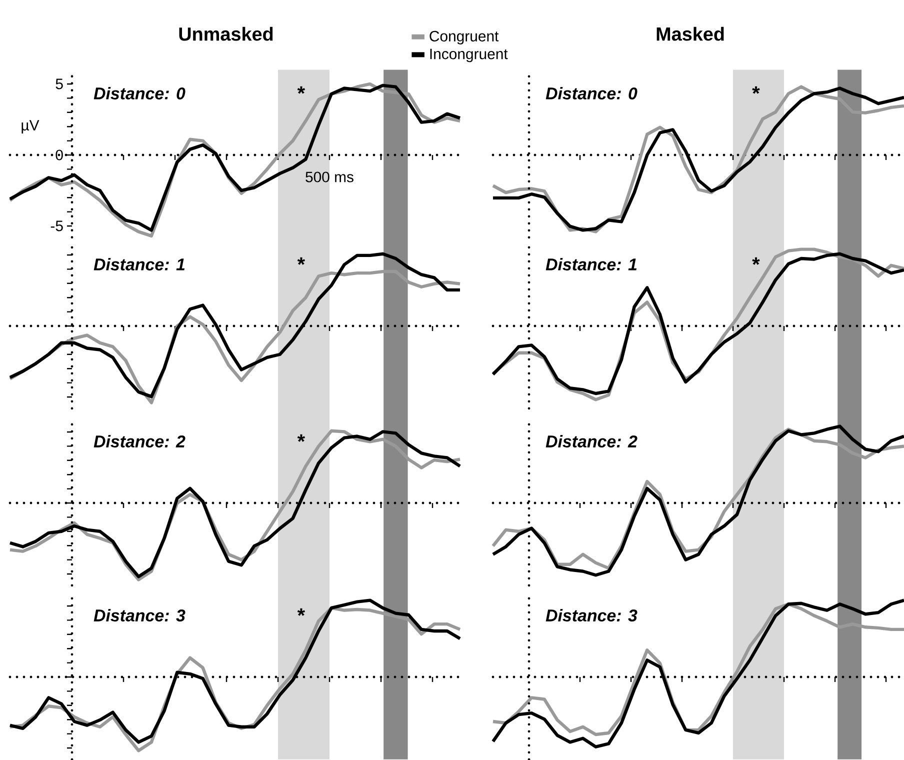 This screenshot has height=760, width=904. I want to click on y-axis-title: µV, so click(31, 127).